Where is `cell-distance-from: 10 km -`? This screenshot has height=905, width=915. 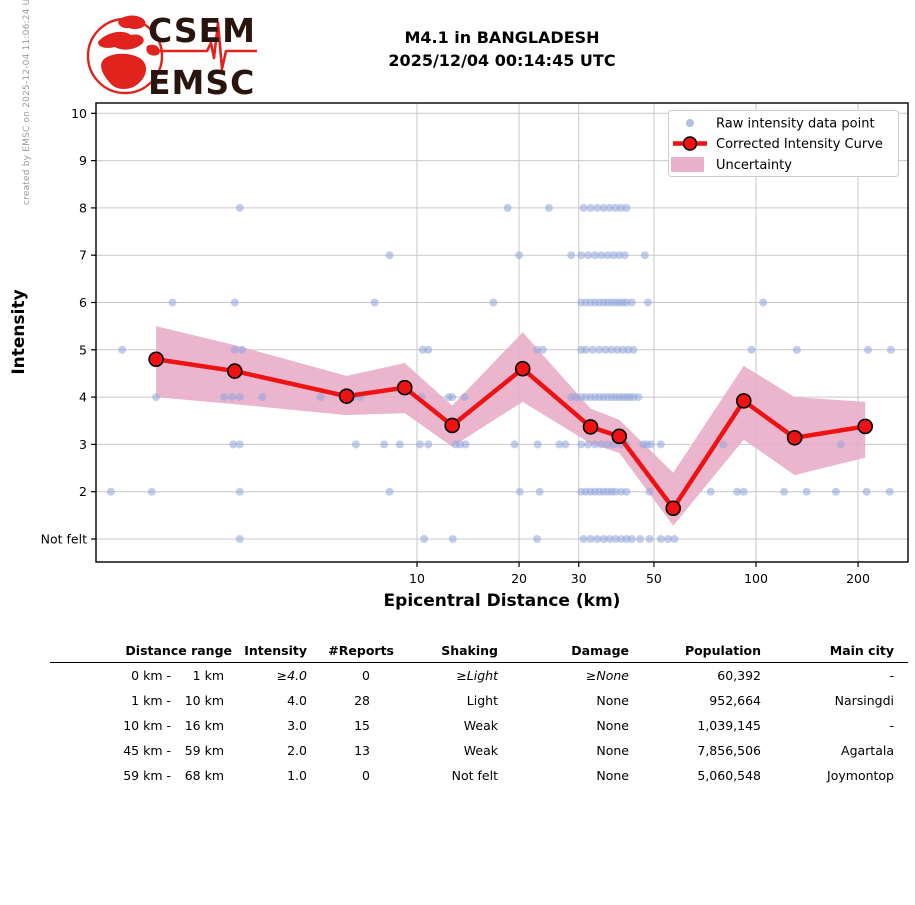
cell-distance-from: 10 km - is located at coordinates (147, 725).